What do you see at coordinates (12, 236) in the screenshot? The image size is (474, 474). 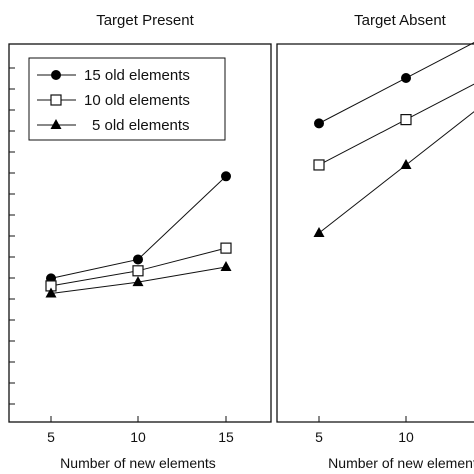 I see `y-ticks` at bounding box center [12, 236].